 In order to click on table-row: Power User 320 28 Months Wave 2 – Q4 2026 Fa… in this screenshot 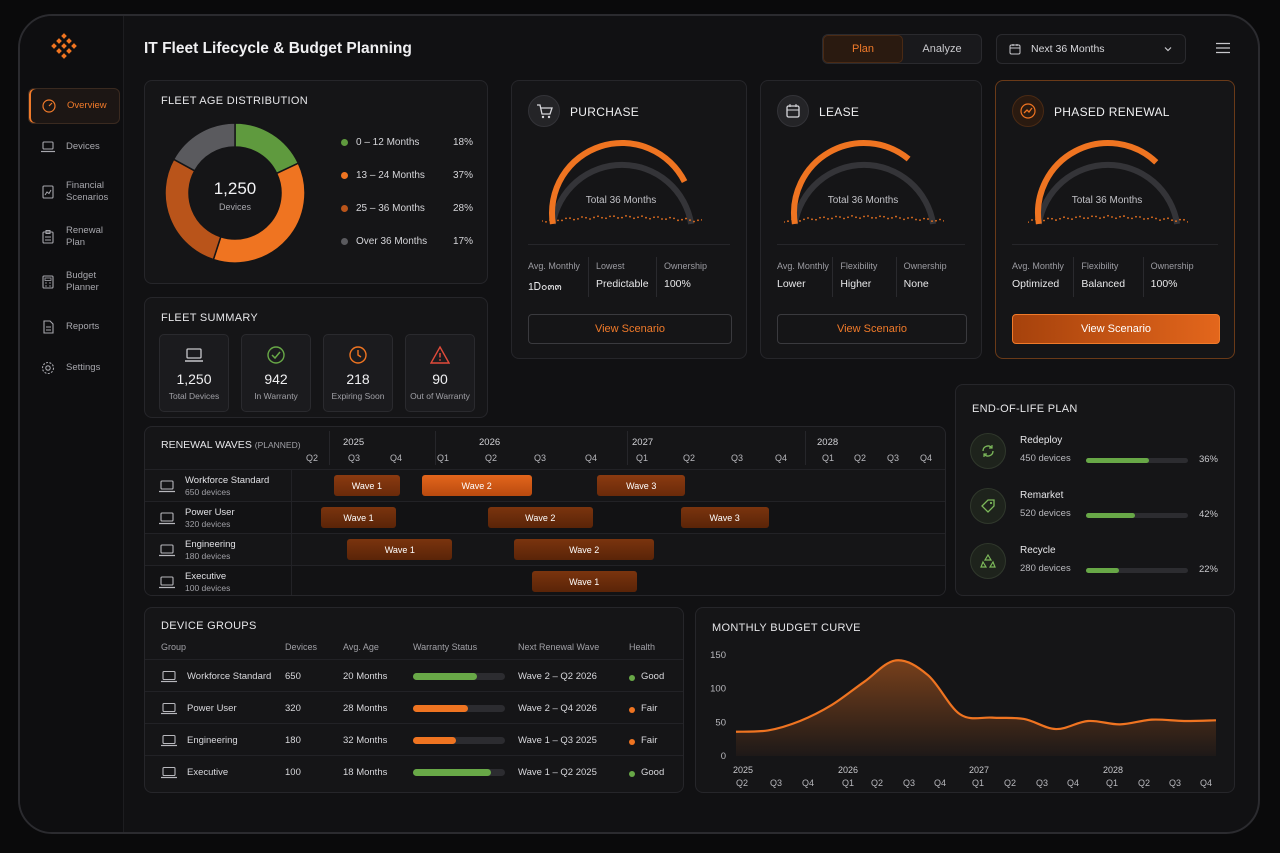, I will do `click(414, 707)`.